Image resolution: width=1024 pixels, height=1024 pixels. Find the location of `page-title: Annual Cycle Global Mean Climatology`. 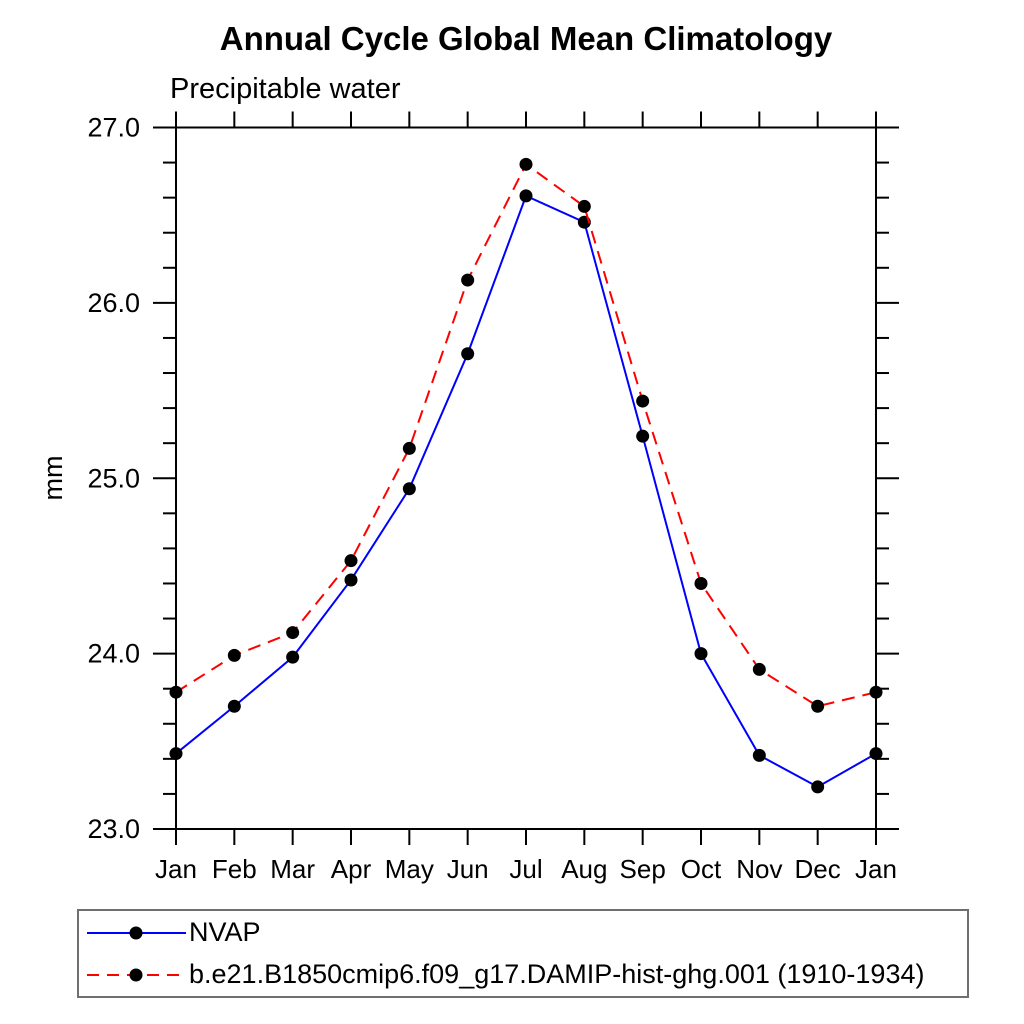

page-title: Annual Cycle Global Mean Climatology is located at coordinates (526, 38).